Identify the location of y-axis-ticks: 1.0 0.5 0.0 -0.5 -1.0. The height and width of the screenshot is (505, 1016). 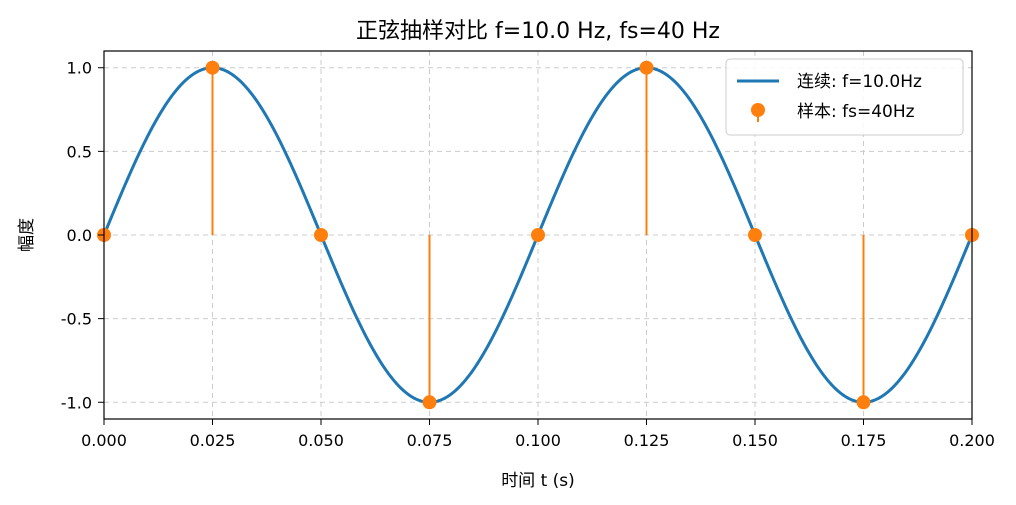
(82, 235).